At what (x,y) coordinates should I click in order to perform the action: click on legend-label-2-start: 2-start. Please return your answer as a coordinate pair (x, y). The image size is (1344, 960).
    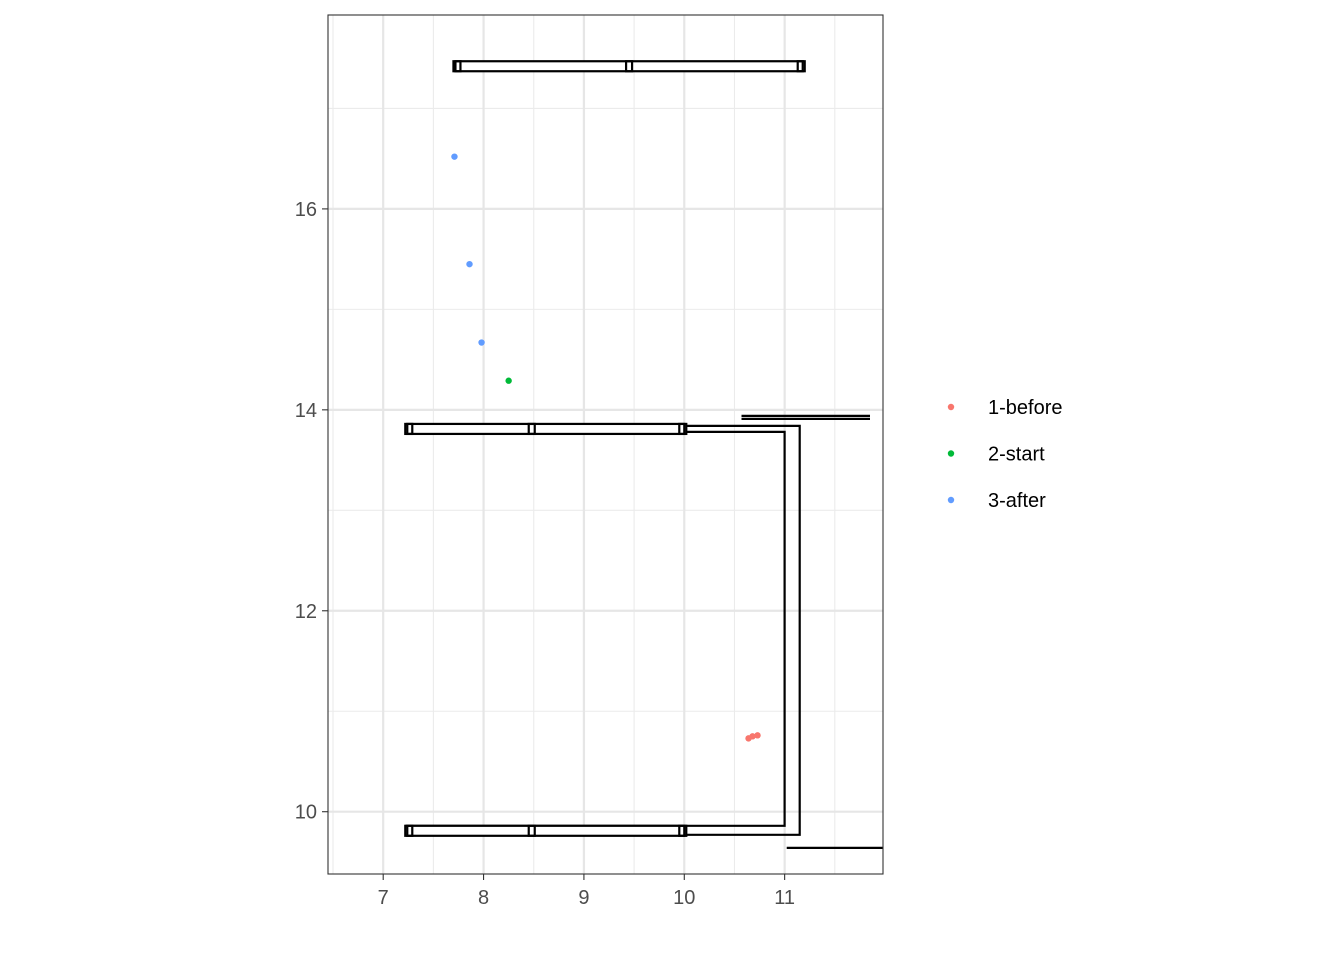
    Looking at the image, I should click on (1016, 455).